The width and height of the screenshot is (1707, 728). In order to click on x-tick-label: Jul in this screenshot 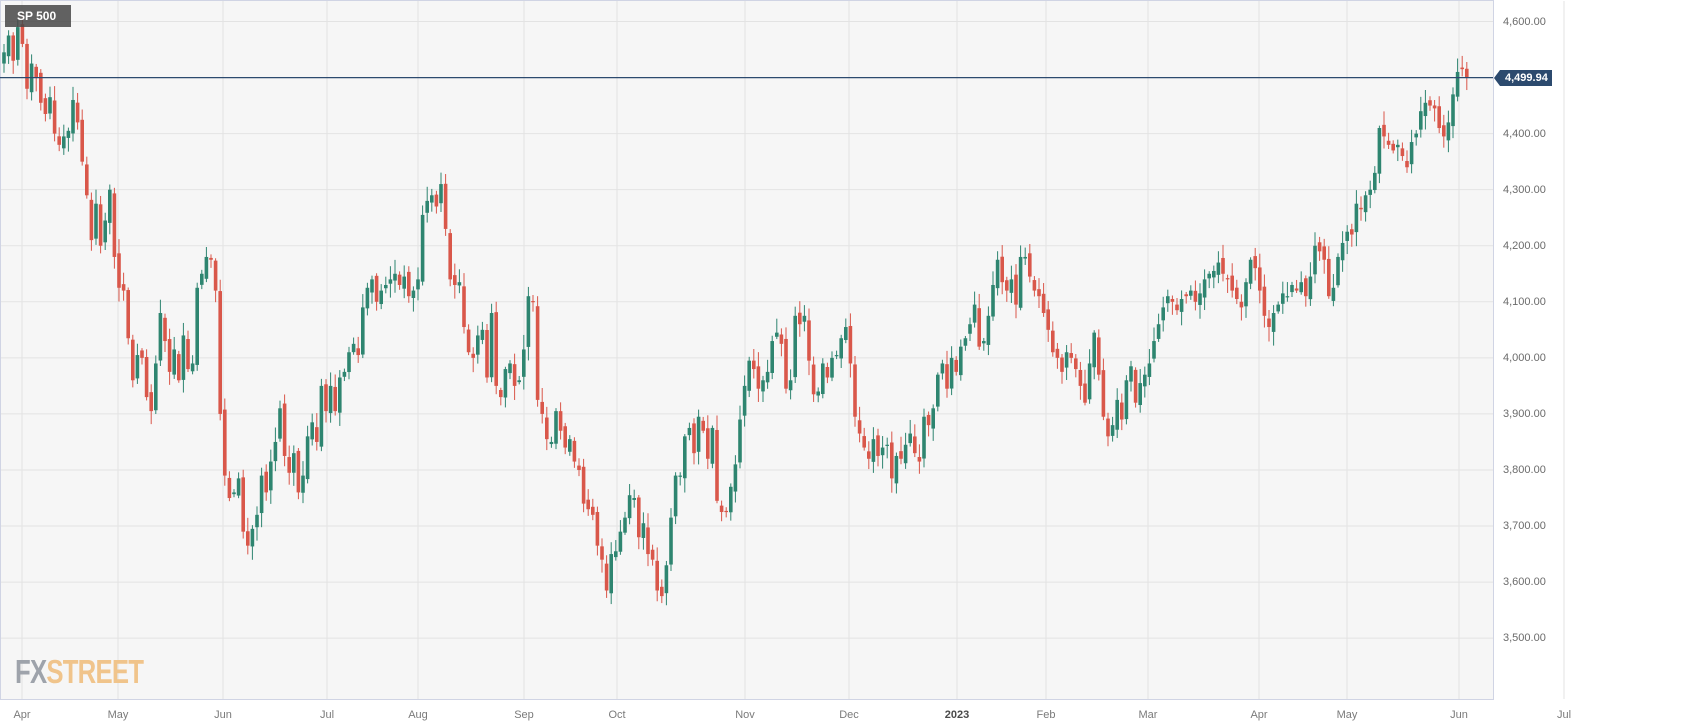, I will do `click(327, 715)`.